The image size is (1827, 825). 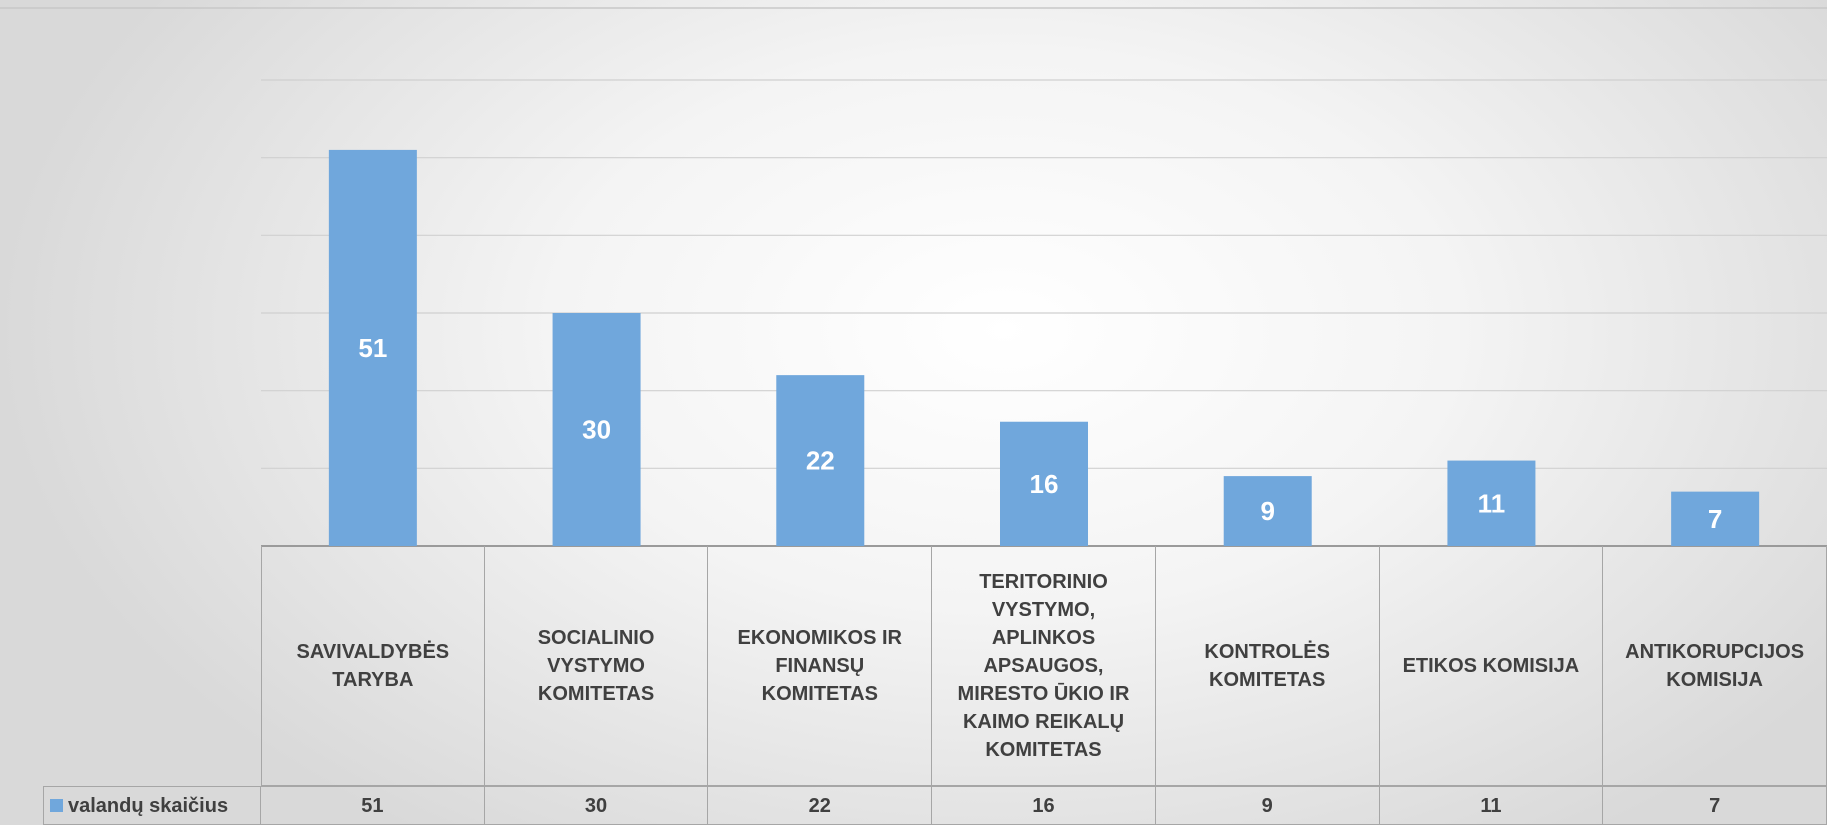 I want to click on data-label: 22, so click(x=820, y=461).